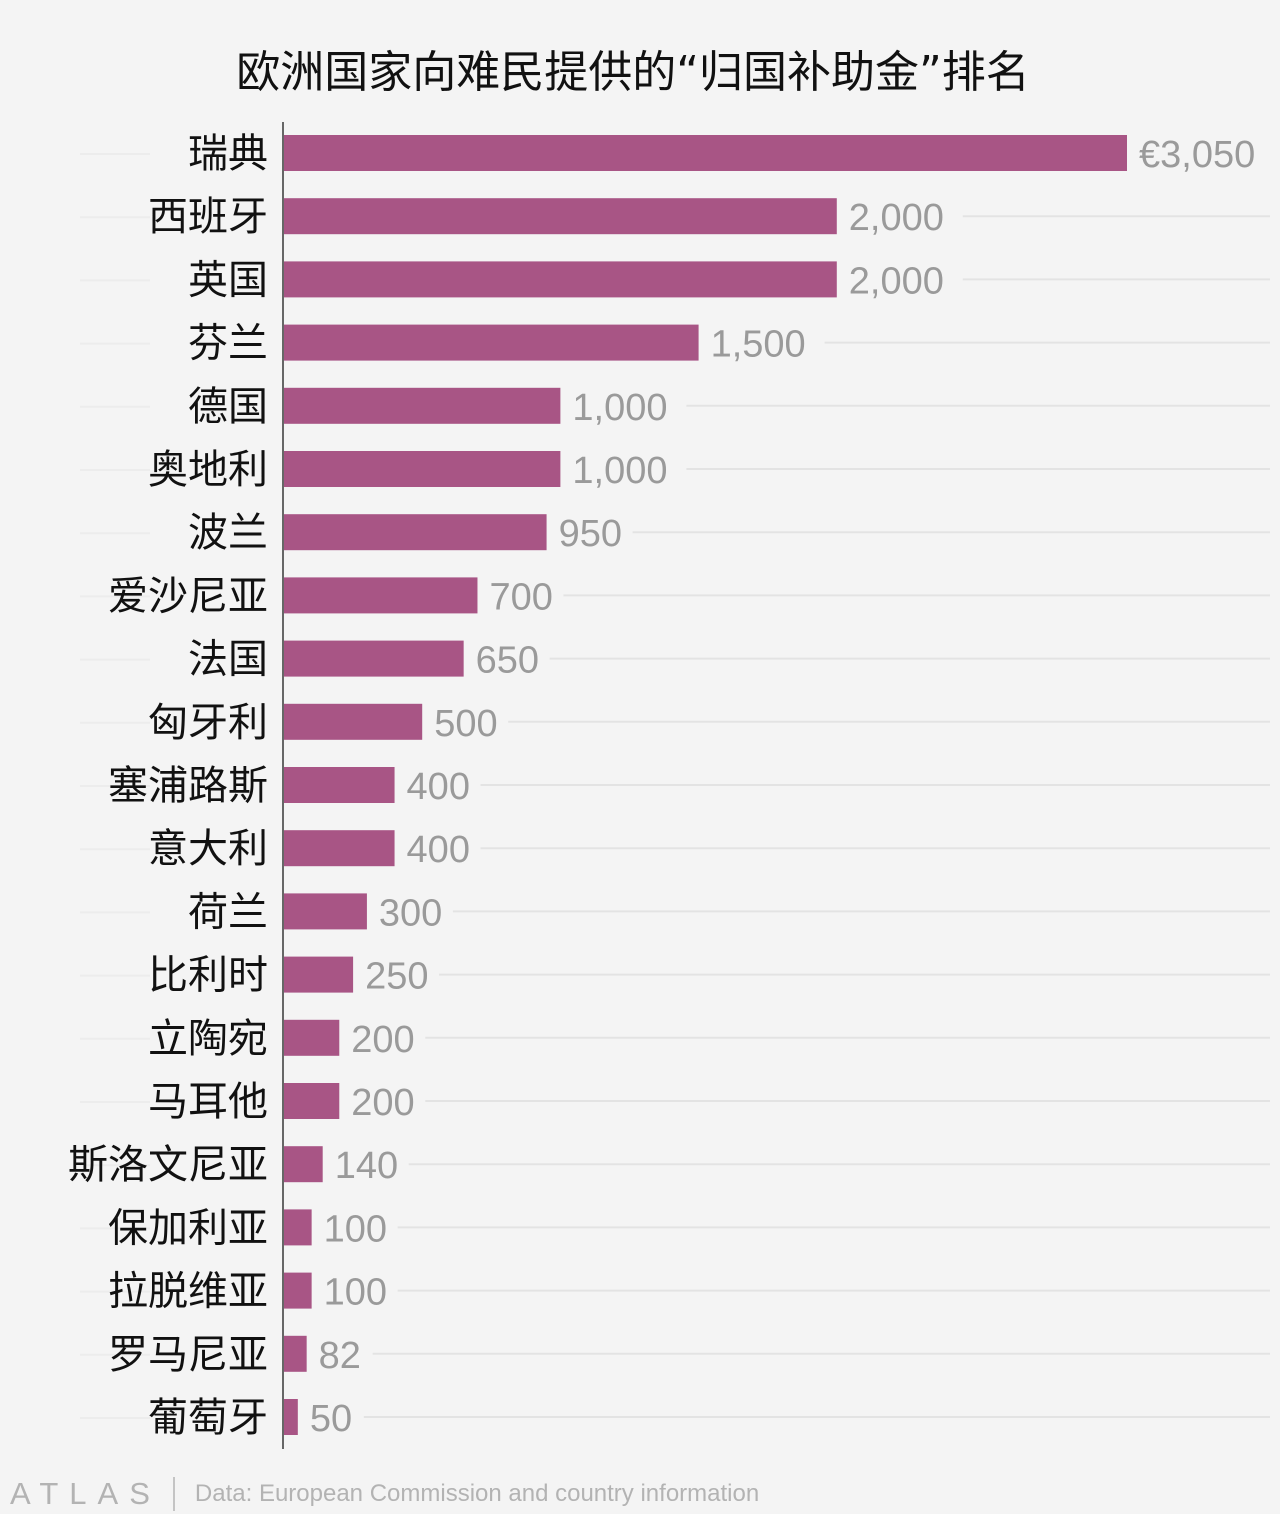 This screenshot has height=1514, width=1280. Describe the element at coordinates (208, 1039) in the screenshot. I see `category-label: 立陶宛` at that location.